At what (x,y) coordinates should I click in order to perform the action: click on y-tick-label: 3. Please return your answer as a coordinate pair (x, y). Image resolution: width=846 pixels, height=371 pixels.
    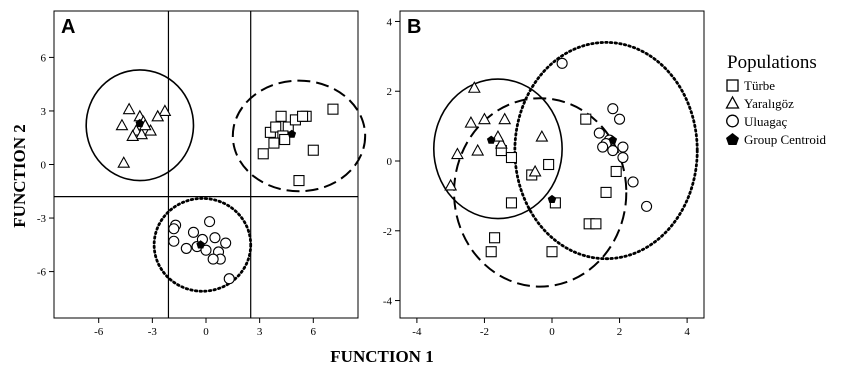
    Looking at the image, I should click on (44, 112).